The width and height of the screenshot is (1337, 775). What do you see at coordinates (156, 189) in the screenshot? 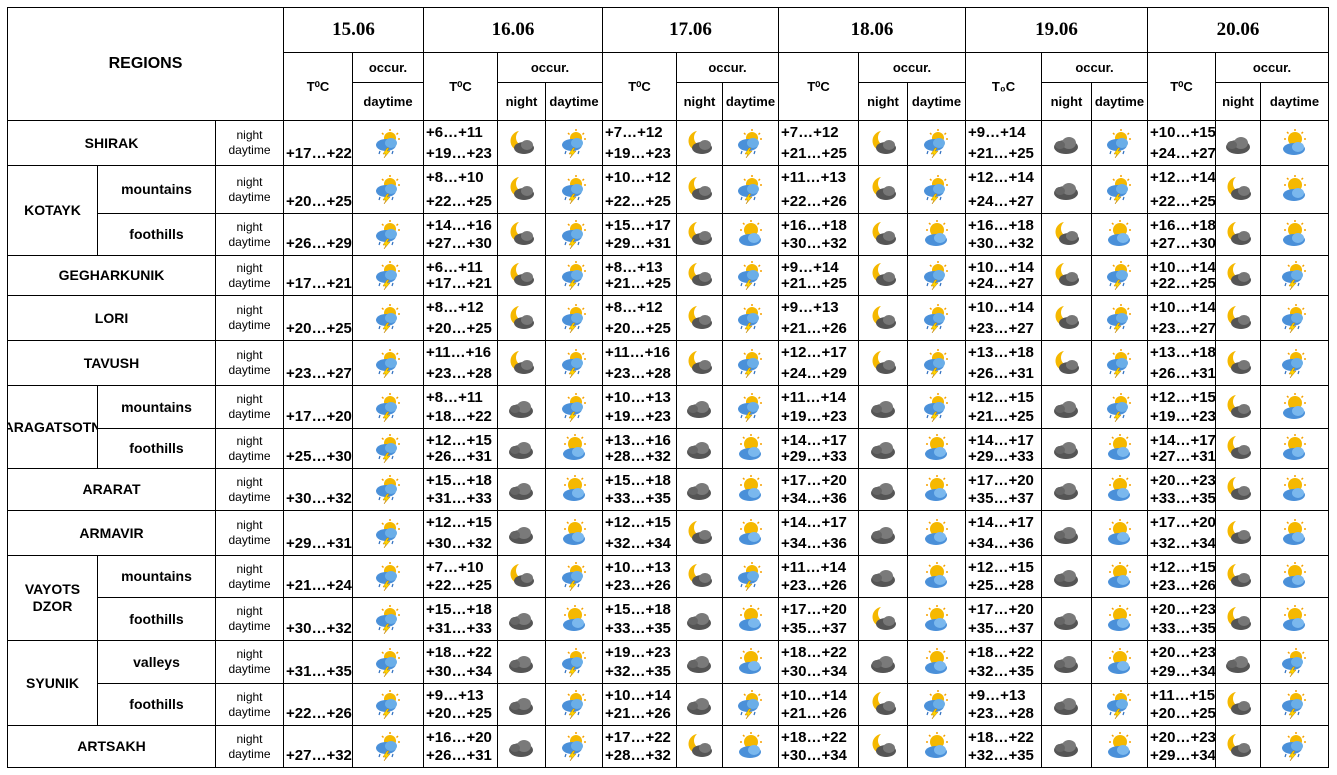
I see `subregion-name: mountains` at bounding box center [156, 189].